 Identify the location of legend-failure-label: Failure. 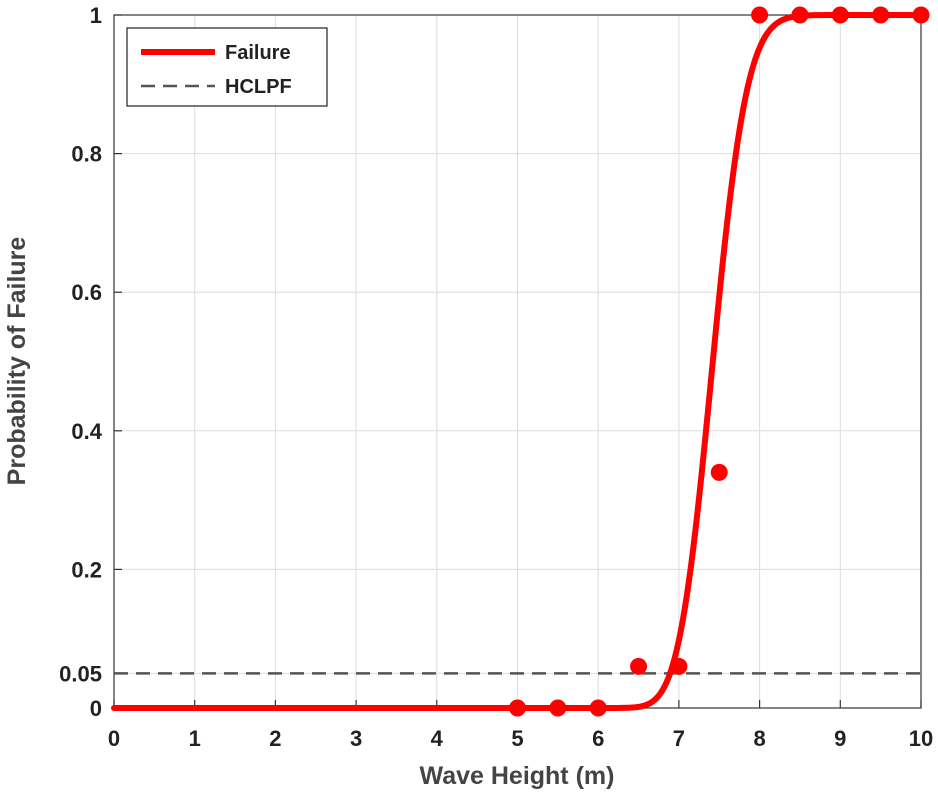
(258, 53).